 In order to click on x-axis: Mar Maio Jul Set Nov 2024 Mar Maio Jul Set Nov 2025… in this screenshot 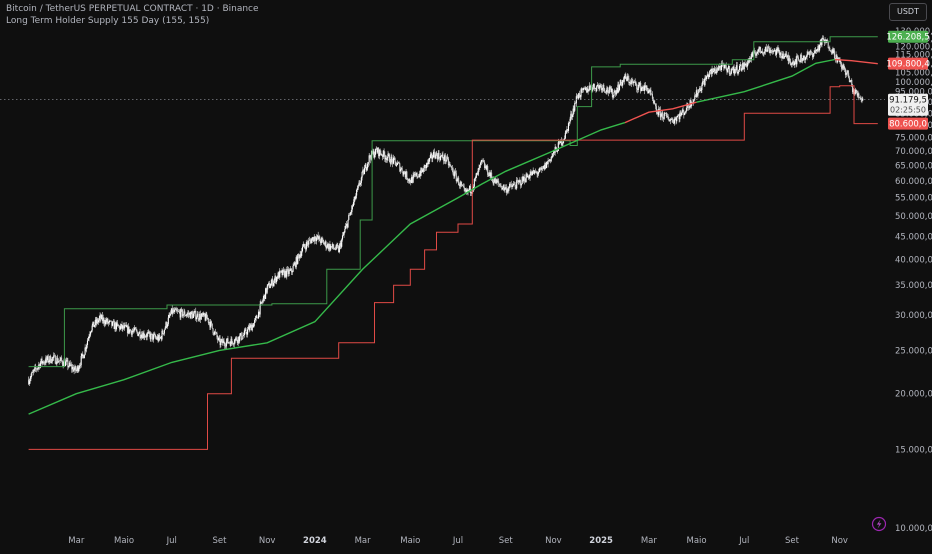, I will do `click(458, 541)`.